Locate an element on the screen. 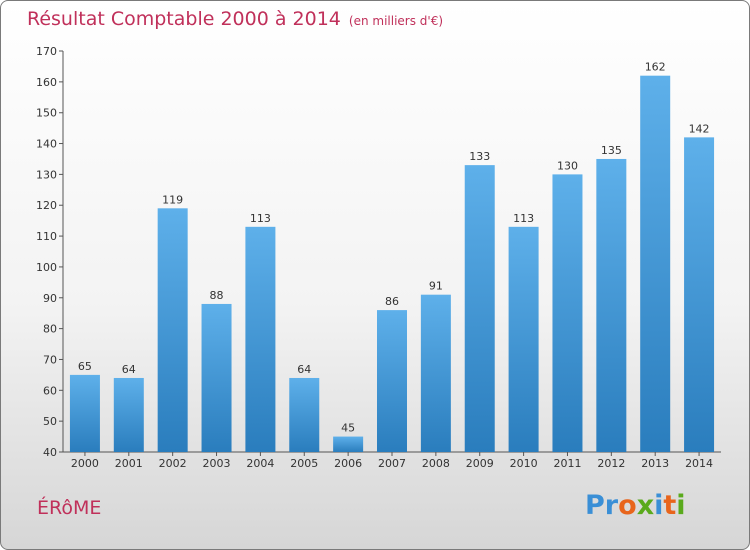  bar-2005 is located at coordinates (304, 414).